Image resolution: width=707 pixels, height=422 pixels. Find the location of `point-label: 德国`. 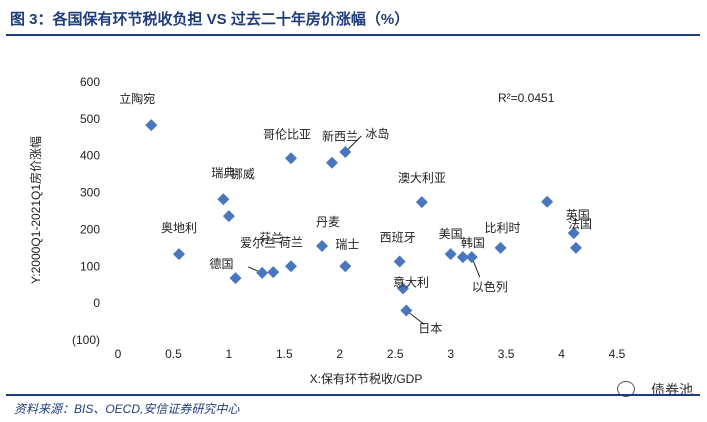

point-label: 德国 is located at coordinates (222, 263).